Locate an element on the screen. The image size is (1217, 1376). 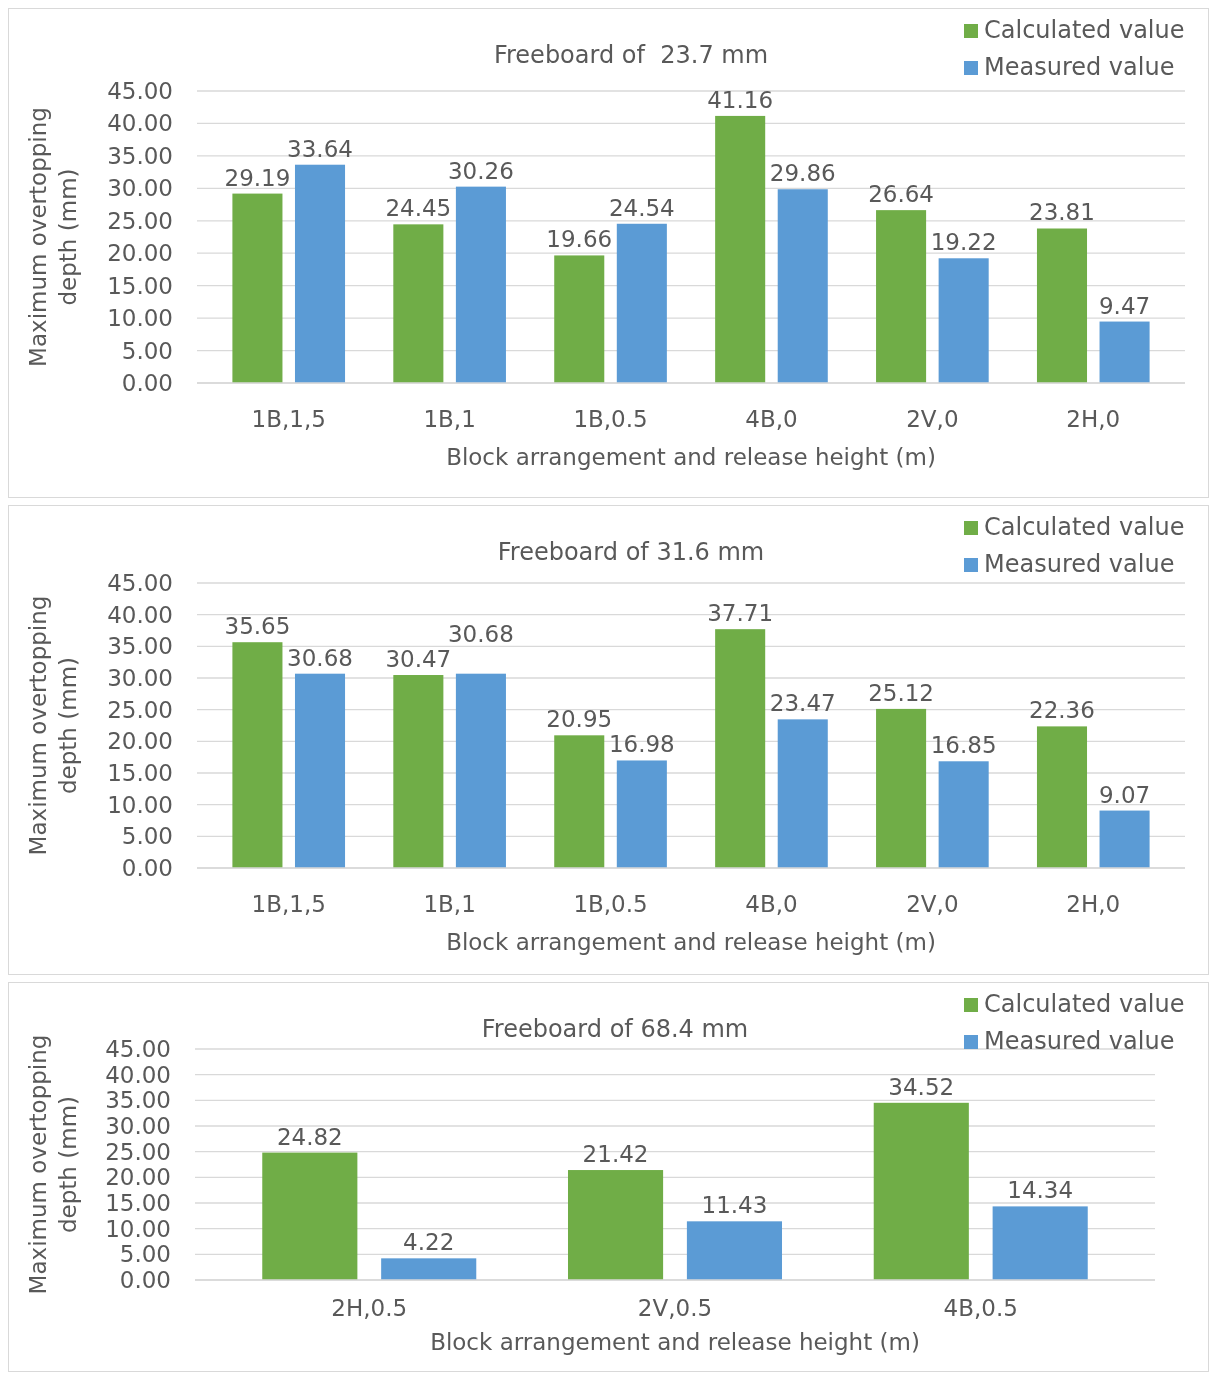
data-label: 35.65 is located at coordinates (257, 626).